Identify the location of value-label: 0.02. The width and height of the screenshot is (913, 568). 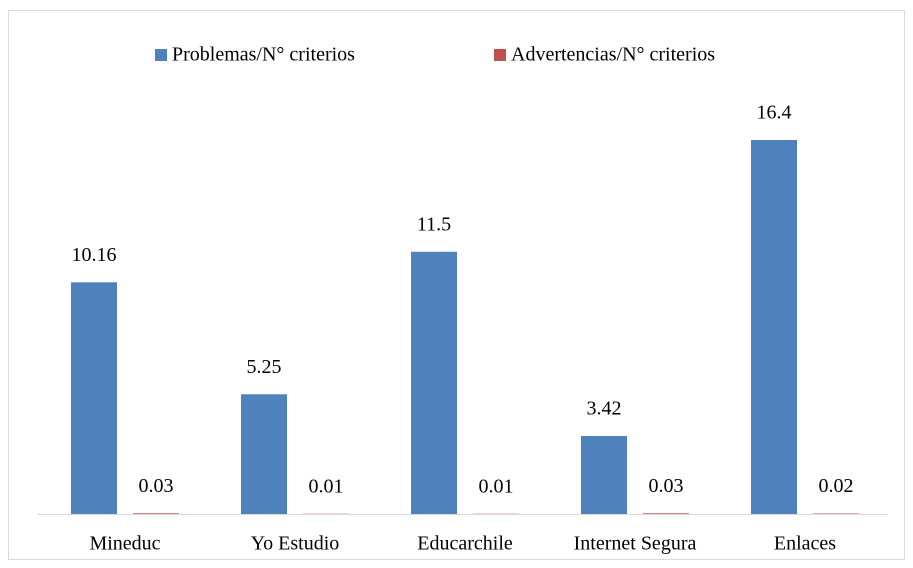
(836, 486).